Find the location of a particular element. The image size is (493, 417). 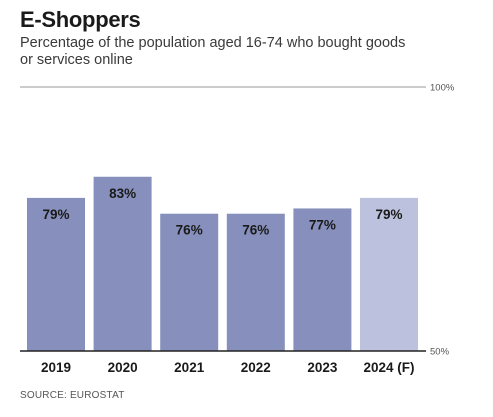

chart-title: E-Shoppers is located at coordinates (80, 19).